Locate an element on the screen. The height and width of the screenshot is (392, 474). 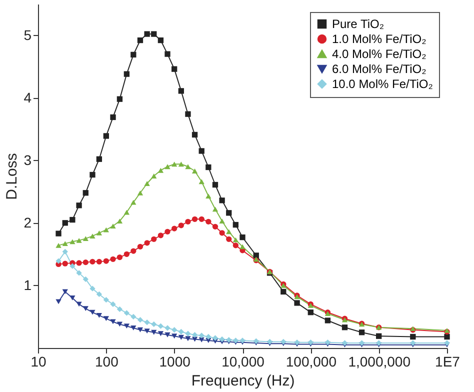
legend-label: 10.0 Mol% Fe/TiO₂ is located at coordinates (383, 84).